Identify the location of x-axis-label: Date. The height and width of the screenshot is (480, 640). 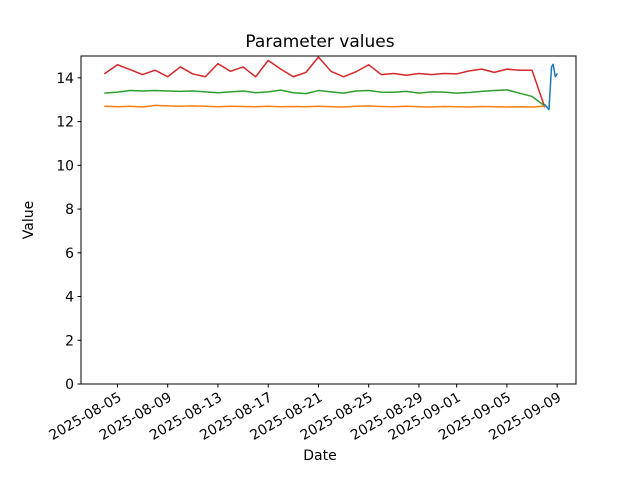
(320, 456).